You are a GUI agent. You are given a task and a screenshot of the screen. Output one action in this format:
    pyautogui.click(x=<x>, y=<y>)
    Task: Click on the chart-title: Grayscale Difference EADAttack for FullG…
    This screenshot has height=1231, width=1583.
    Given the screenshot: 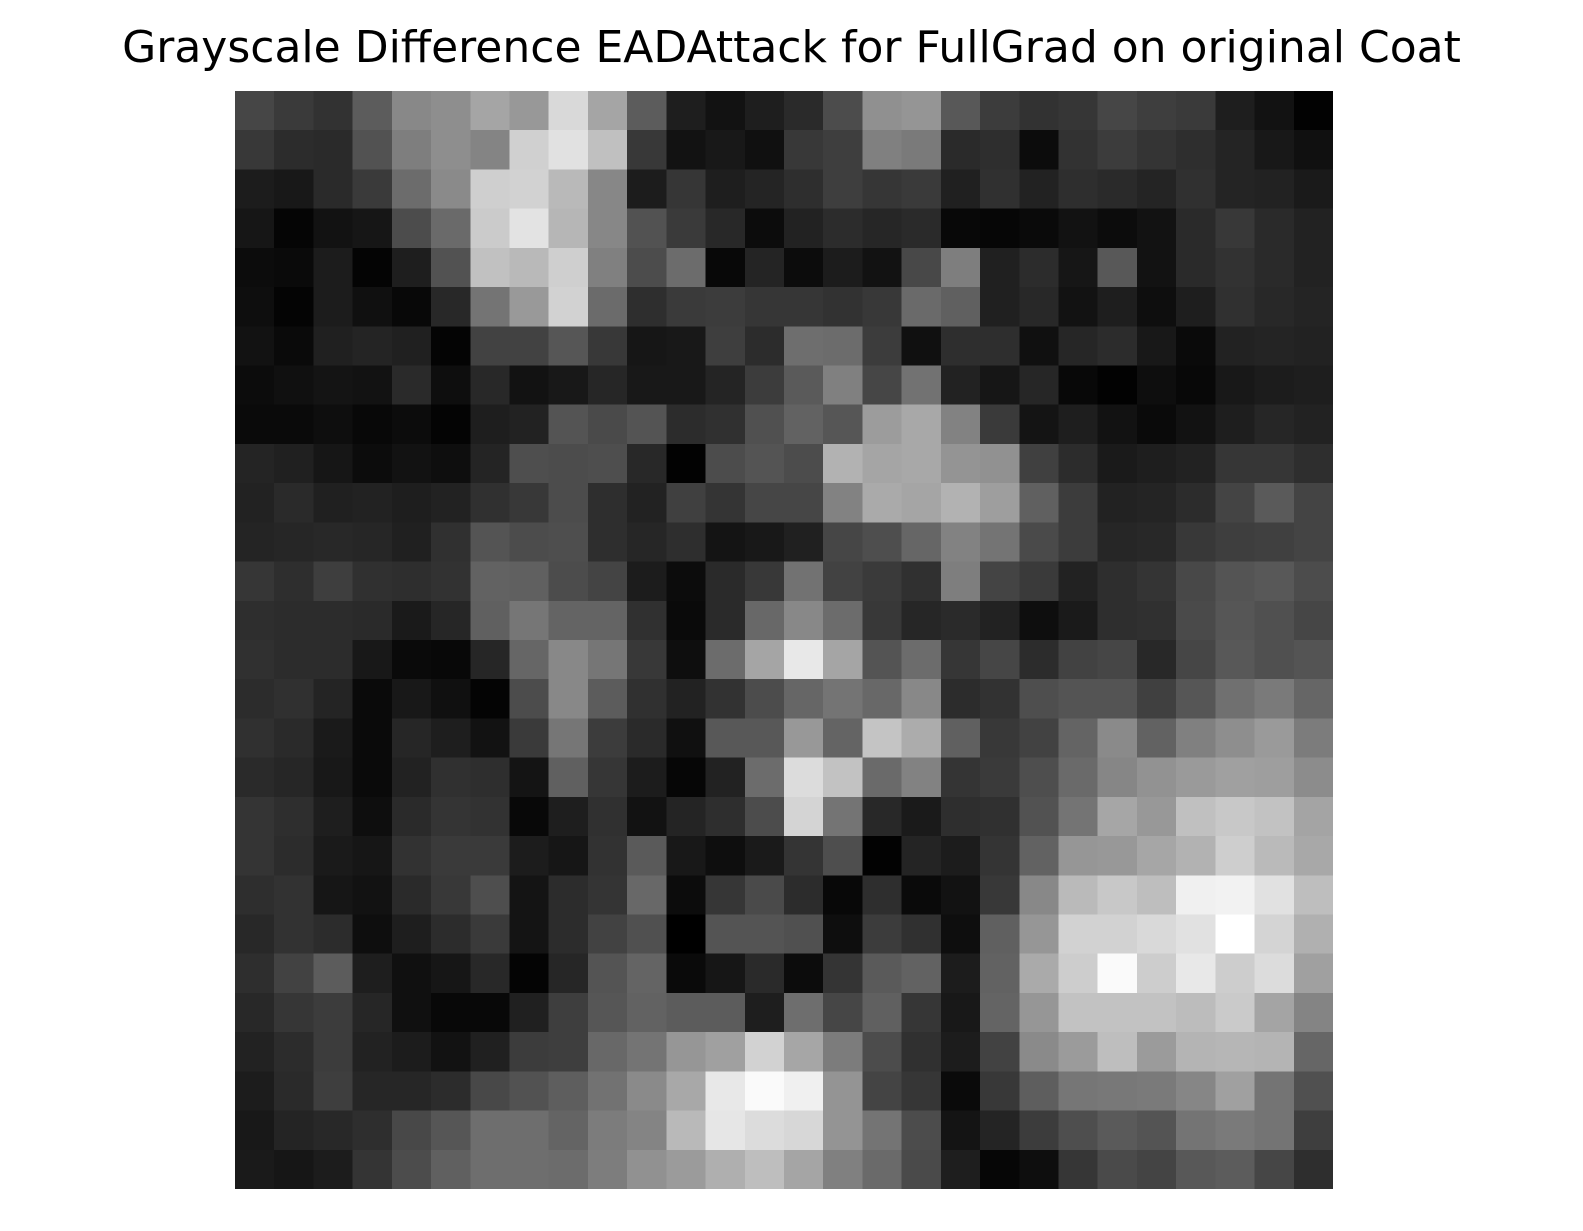 What is the action you would take?
    pyautogui.click(x=791, y=47)
    